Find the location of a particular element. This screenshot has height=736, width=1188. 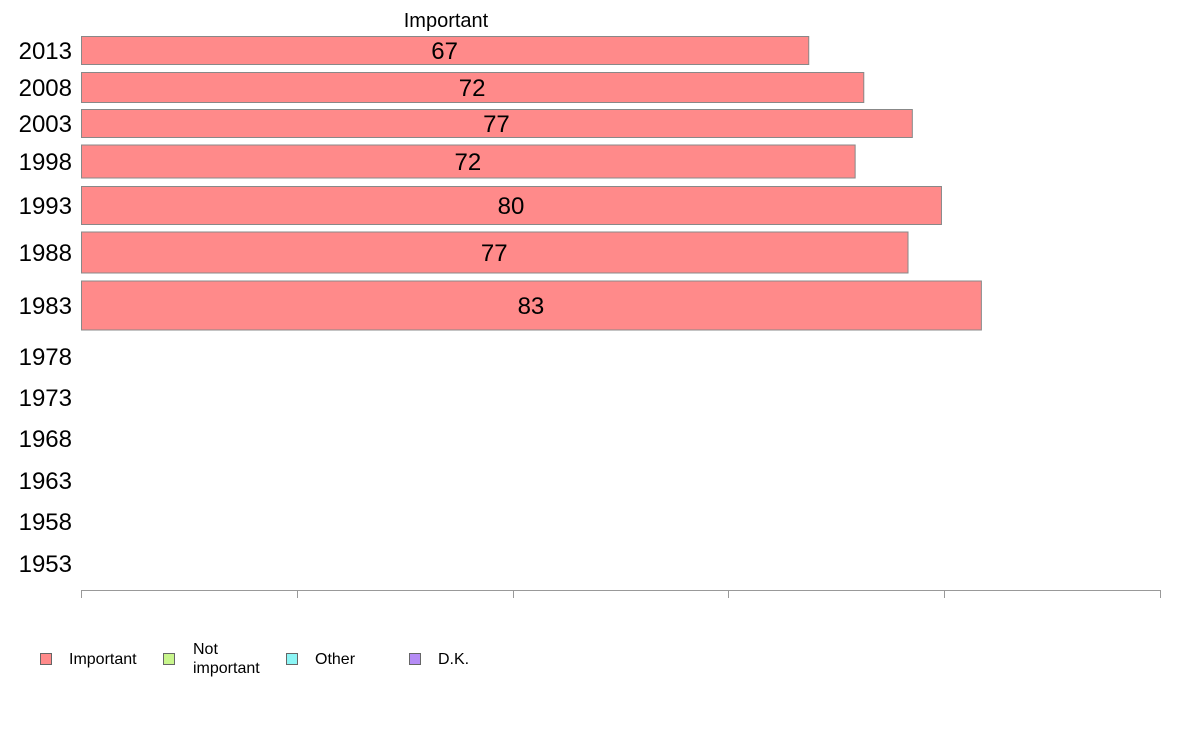

legend-label-not-important: Not important is located at coordinates (226, 659).